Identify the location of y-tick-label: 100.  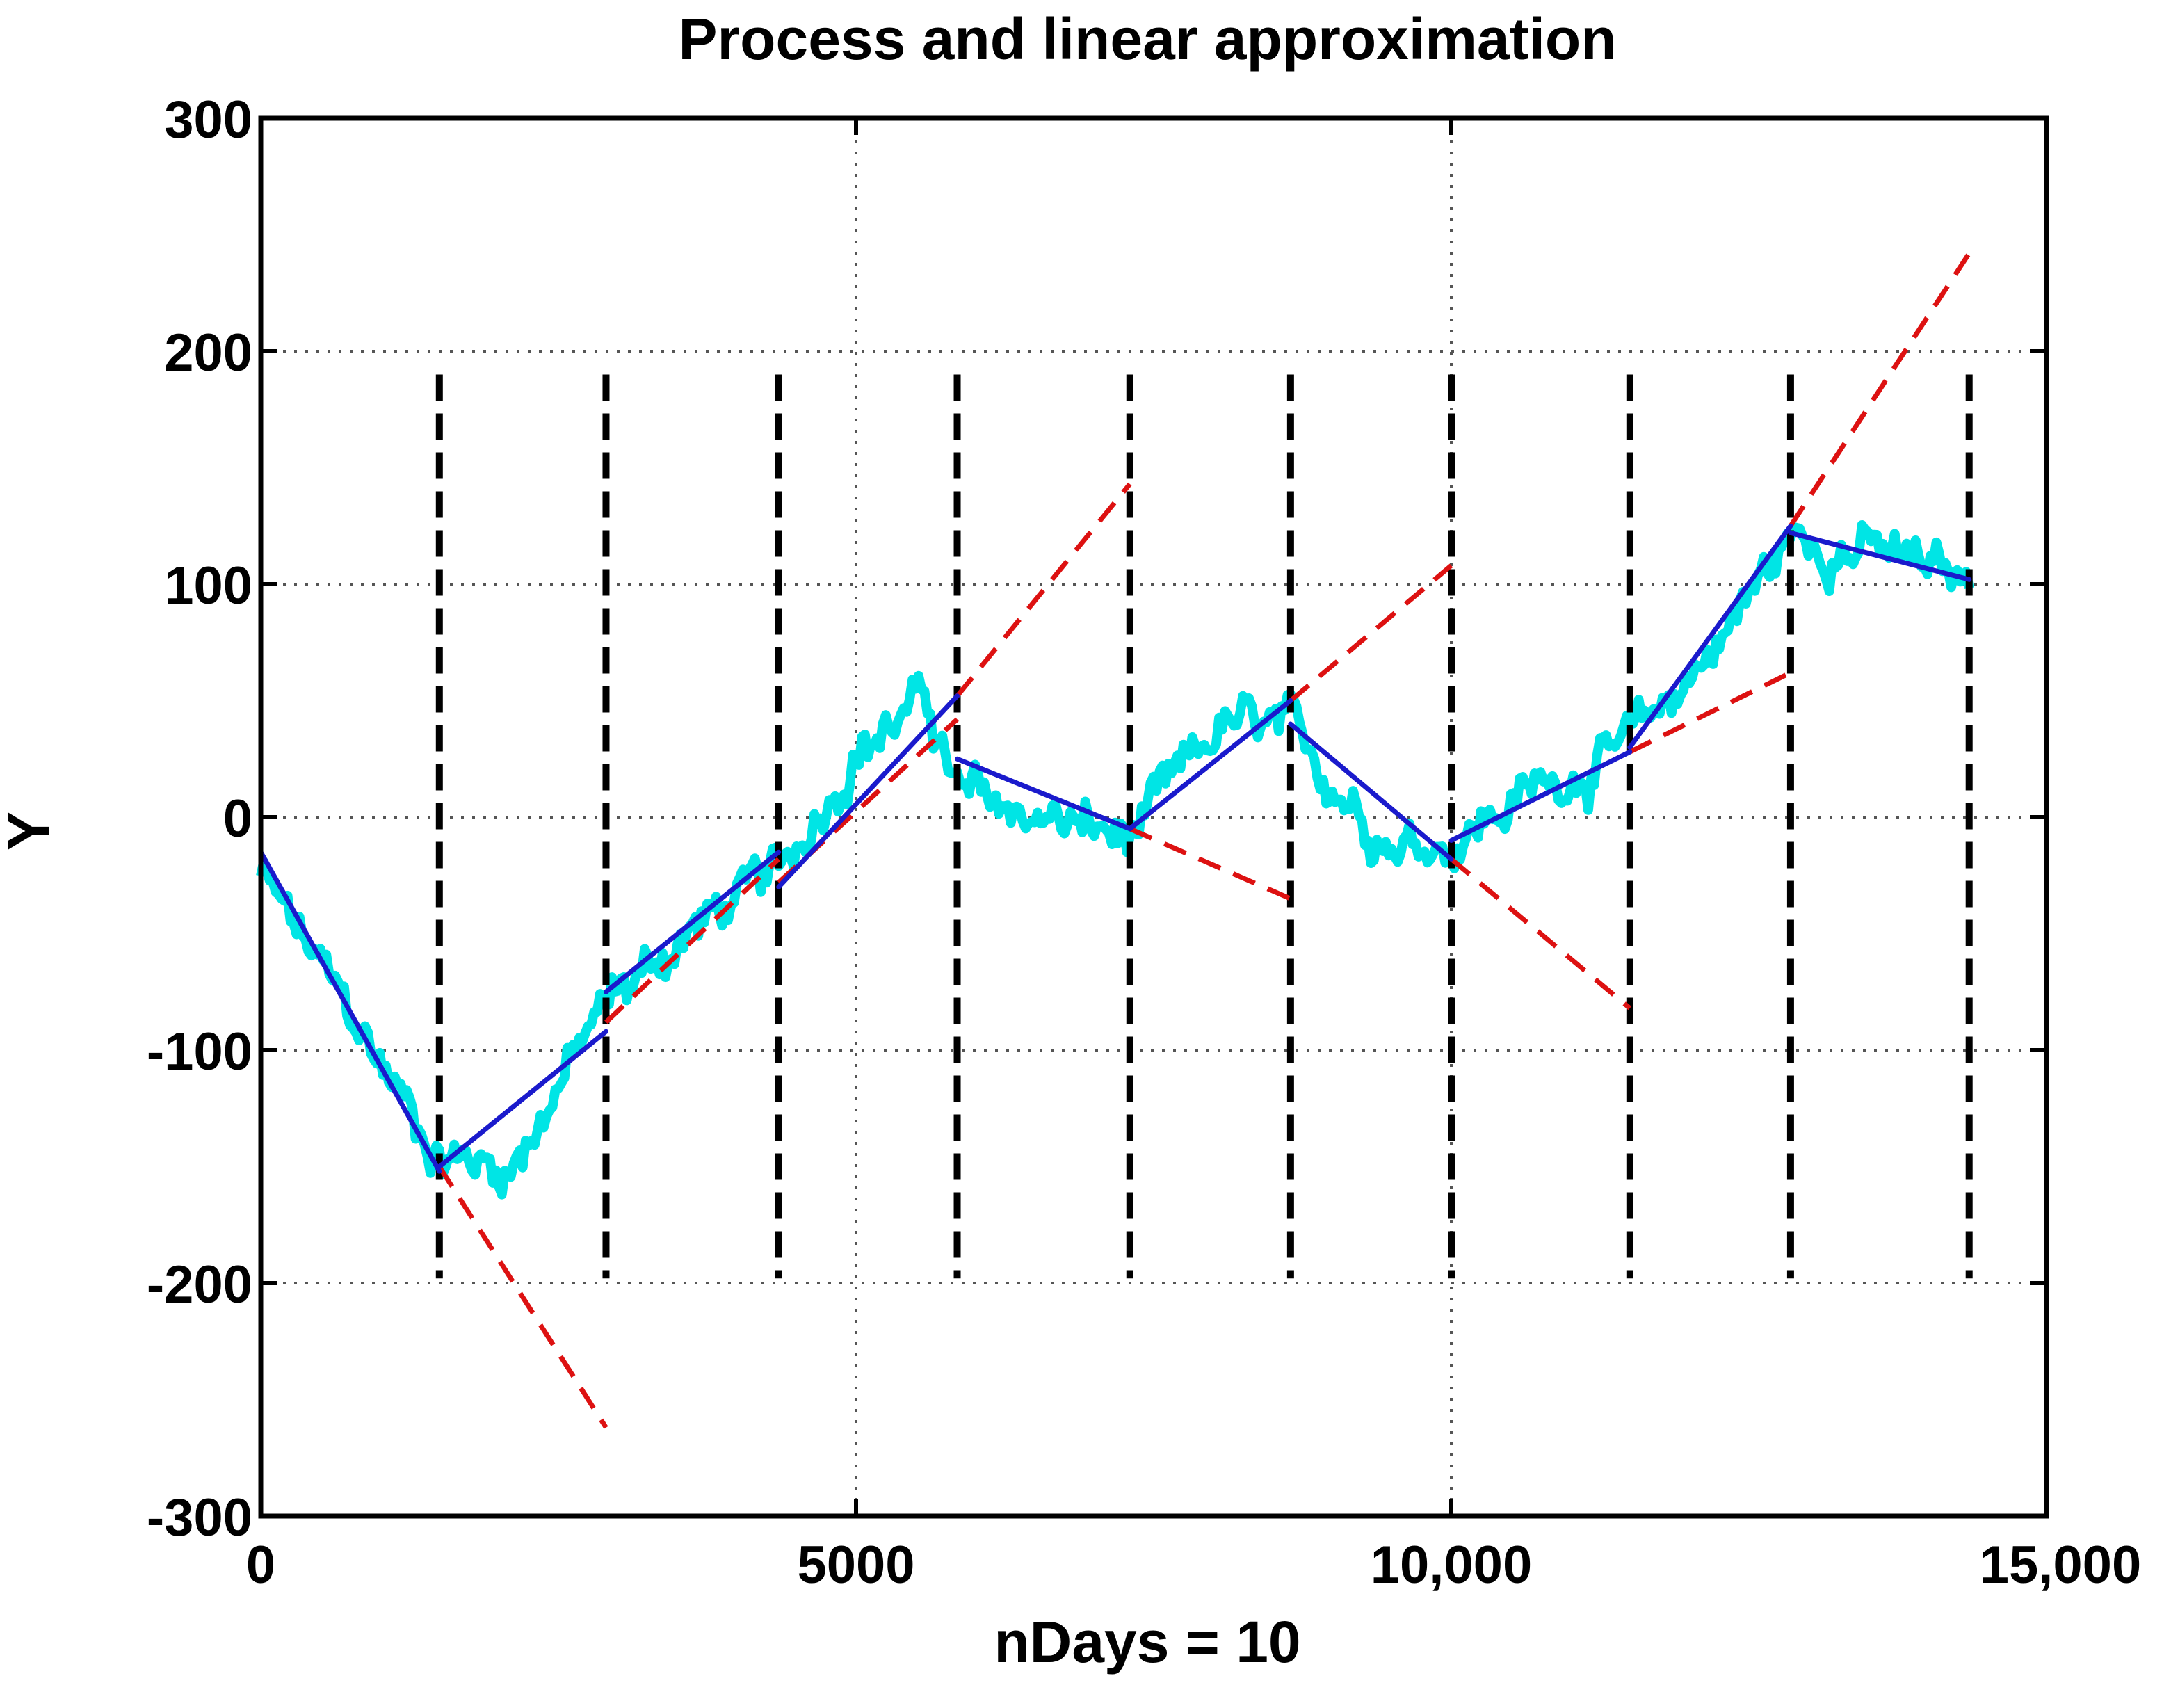
(208, 585).